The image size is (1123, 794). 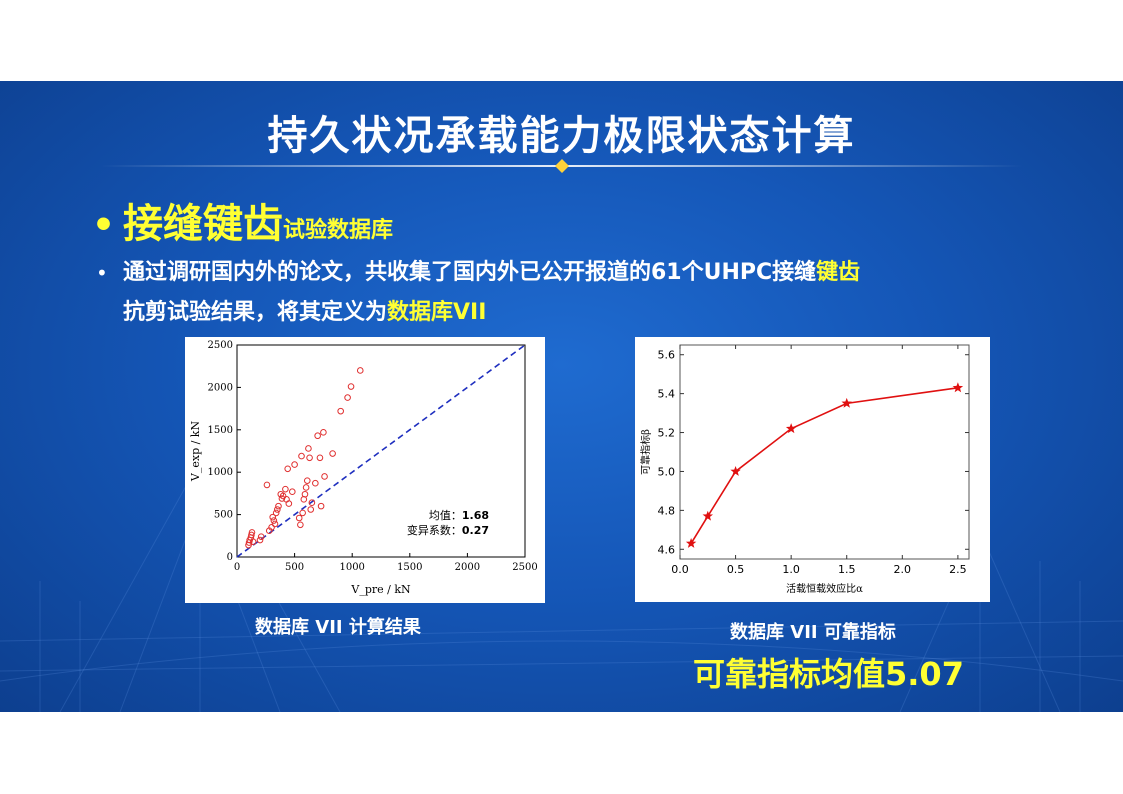 What do you see at coordinates (338, 627) in the screenshot?
I see `caption-left: 数据库 VII 计算结果` at bounding box center [338, 627].